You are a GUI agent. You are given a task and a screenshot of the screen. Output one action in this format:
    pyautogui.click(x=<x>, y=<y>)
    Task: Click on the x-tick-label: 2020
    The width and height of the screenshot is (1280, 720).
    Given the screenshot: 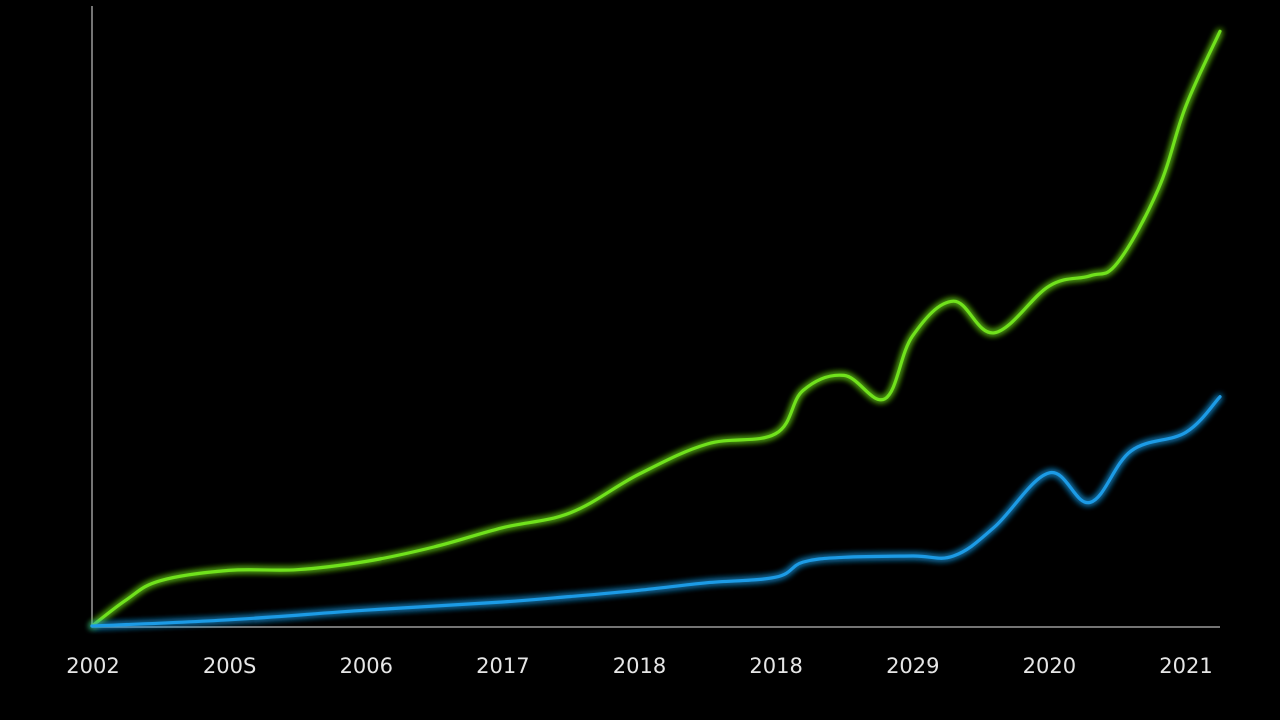 What is the action you would take?
    pyautogui.click(x=1049, y=666)
    